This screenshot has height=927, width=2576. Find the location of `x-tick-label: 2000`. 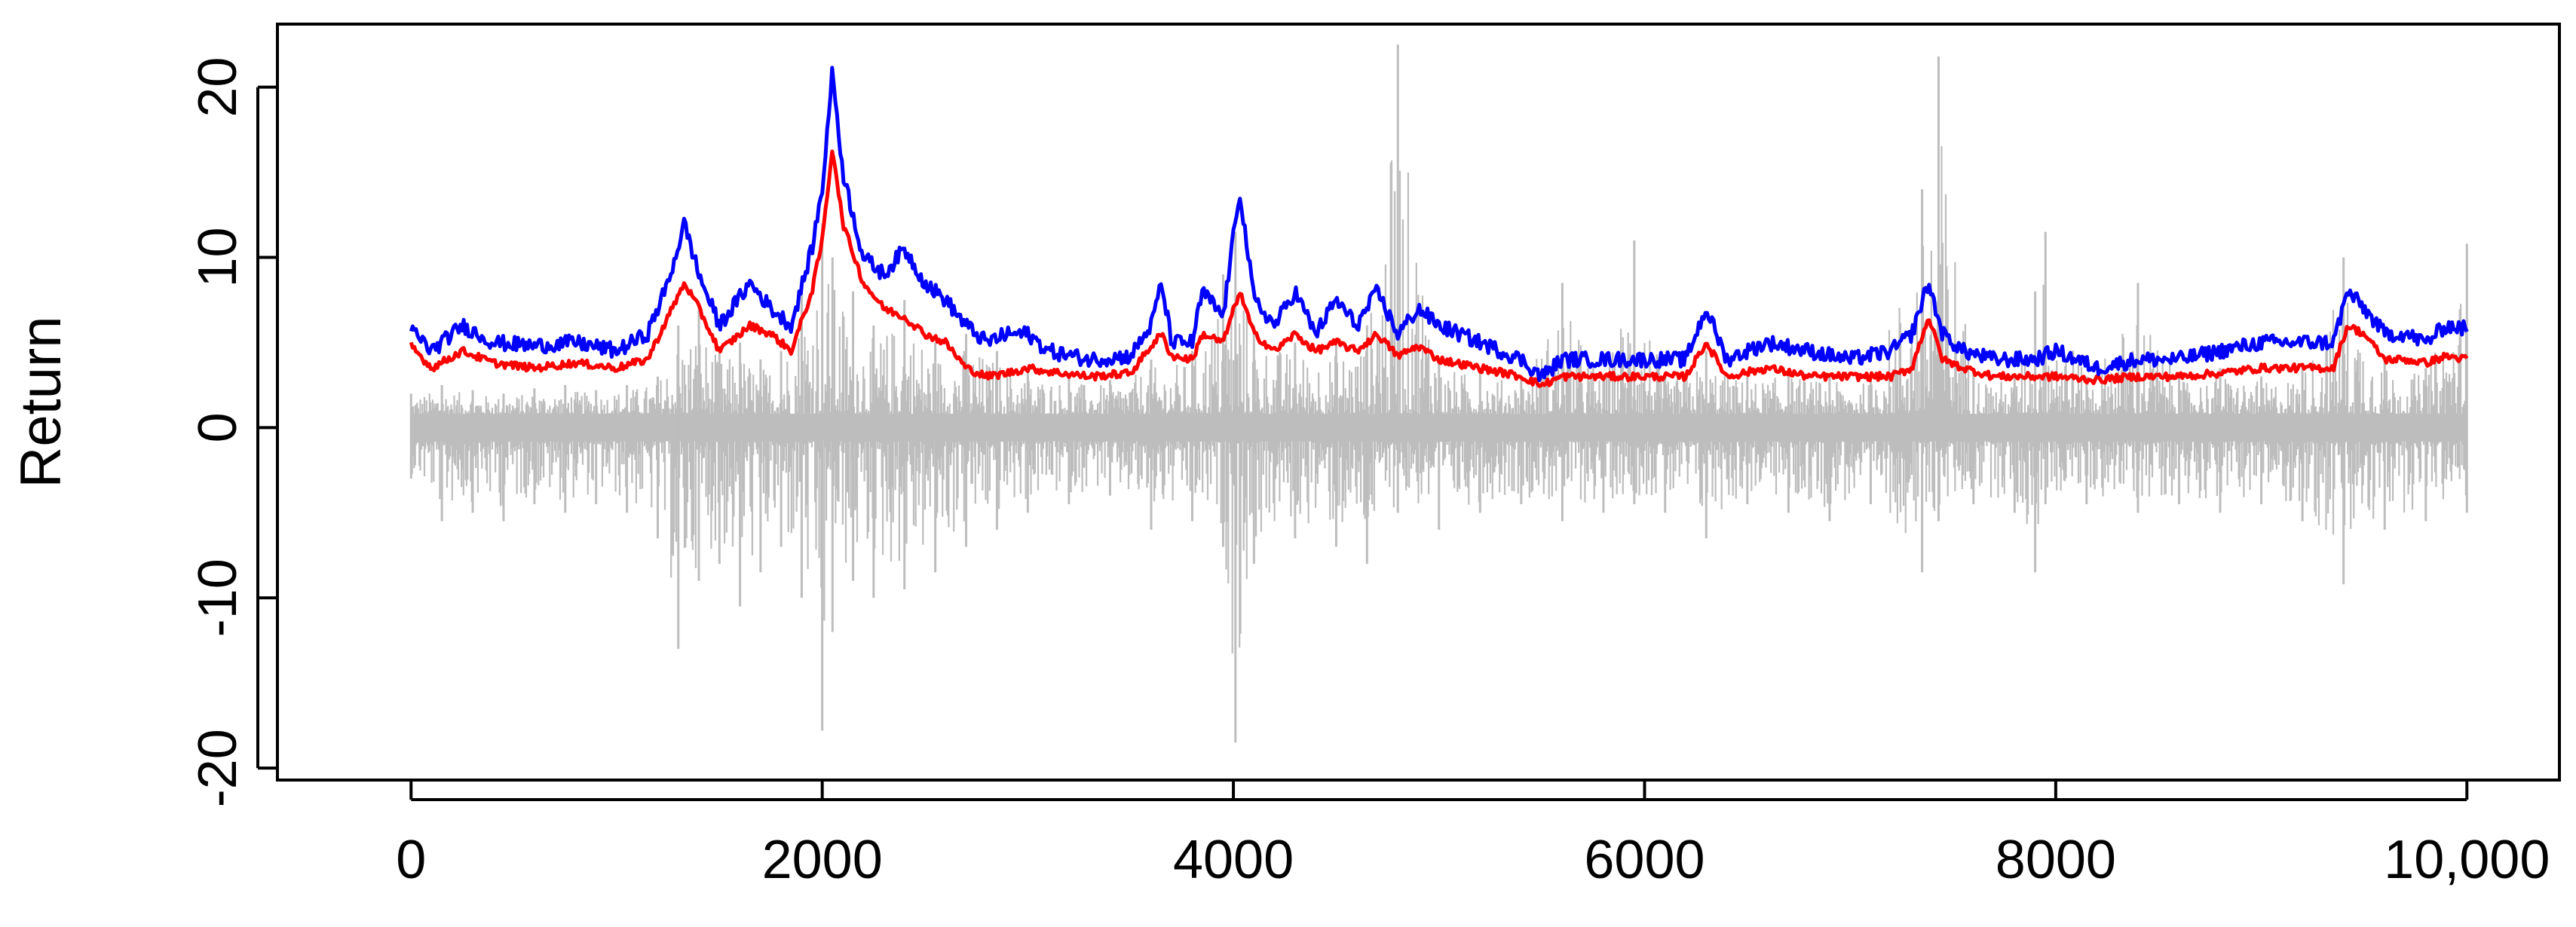

x-tick-label: 2000 is located at coordinates (822, 860).